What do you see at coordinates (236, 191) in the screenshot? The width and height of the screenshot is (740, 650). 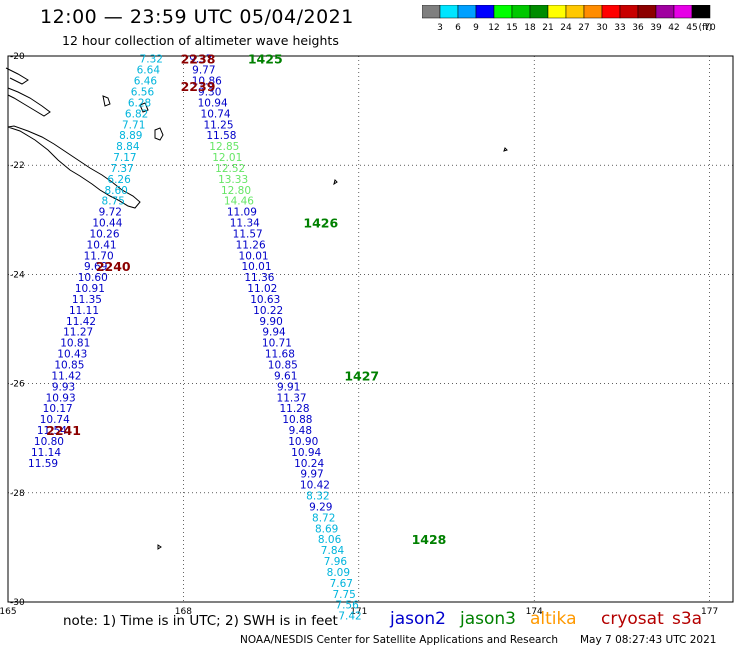 I see `swh-point-east: 12.80` at bounding box center [236, 191].